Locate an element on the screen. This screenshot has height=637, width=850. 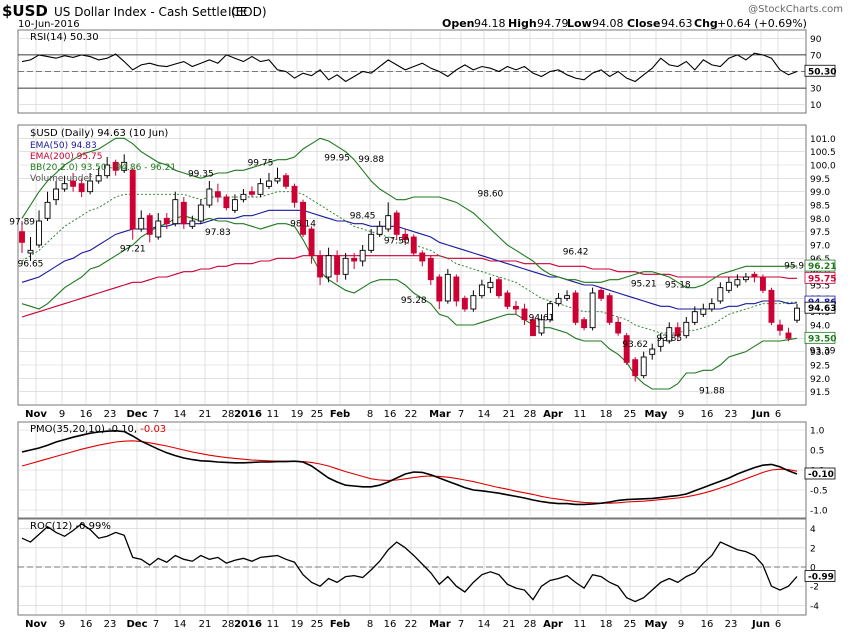
pmo-y-tick-label: -1.0 is located at coordinates (819, 512).